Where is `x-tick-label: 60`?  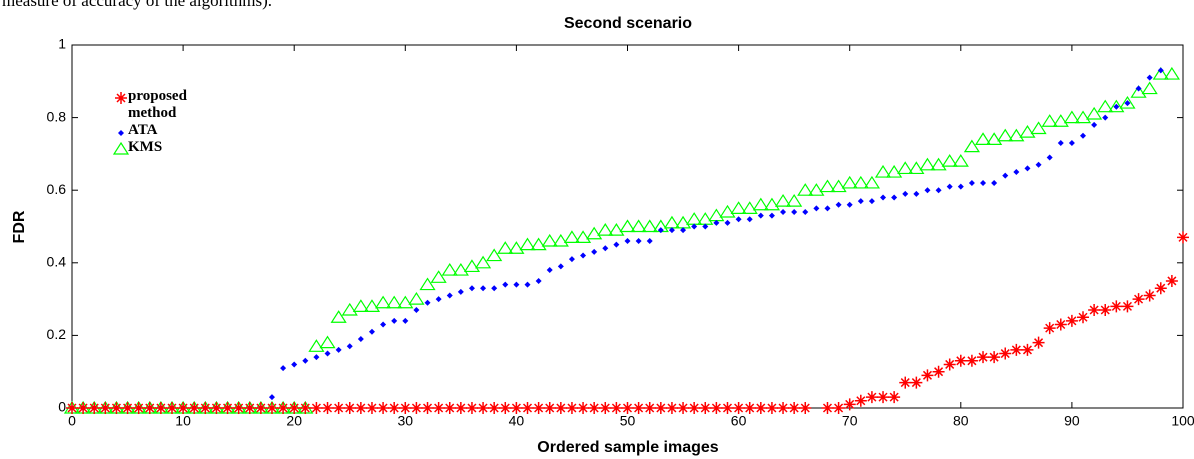
x-tick-label: 60 is located at coordinates (739, 421).